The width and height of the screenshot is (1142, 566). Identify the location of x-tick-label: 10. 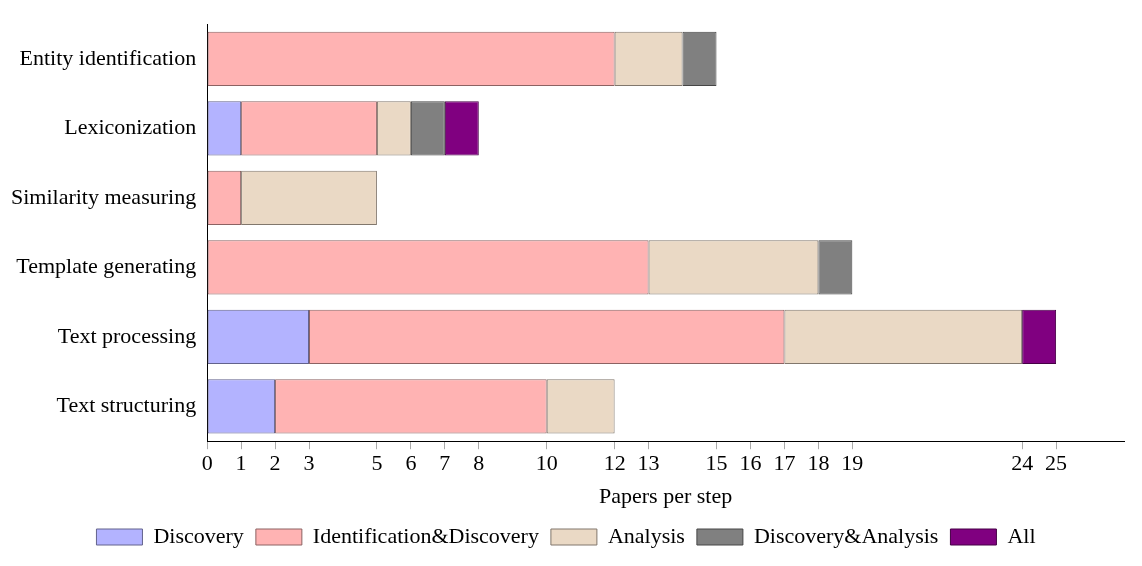
(546, 463).